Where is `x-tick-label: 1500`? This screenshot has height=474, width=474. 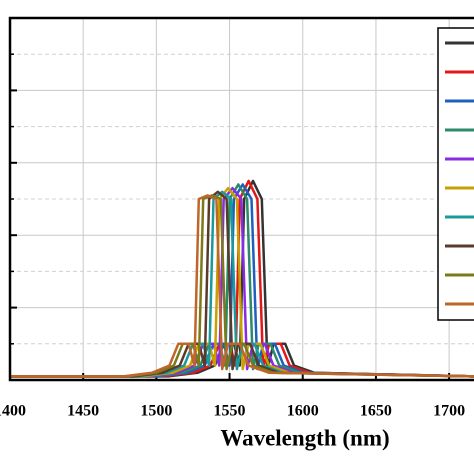 x-tick-label: 1500 is located at coordinates (156, 411).